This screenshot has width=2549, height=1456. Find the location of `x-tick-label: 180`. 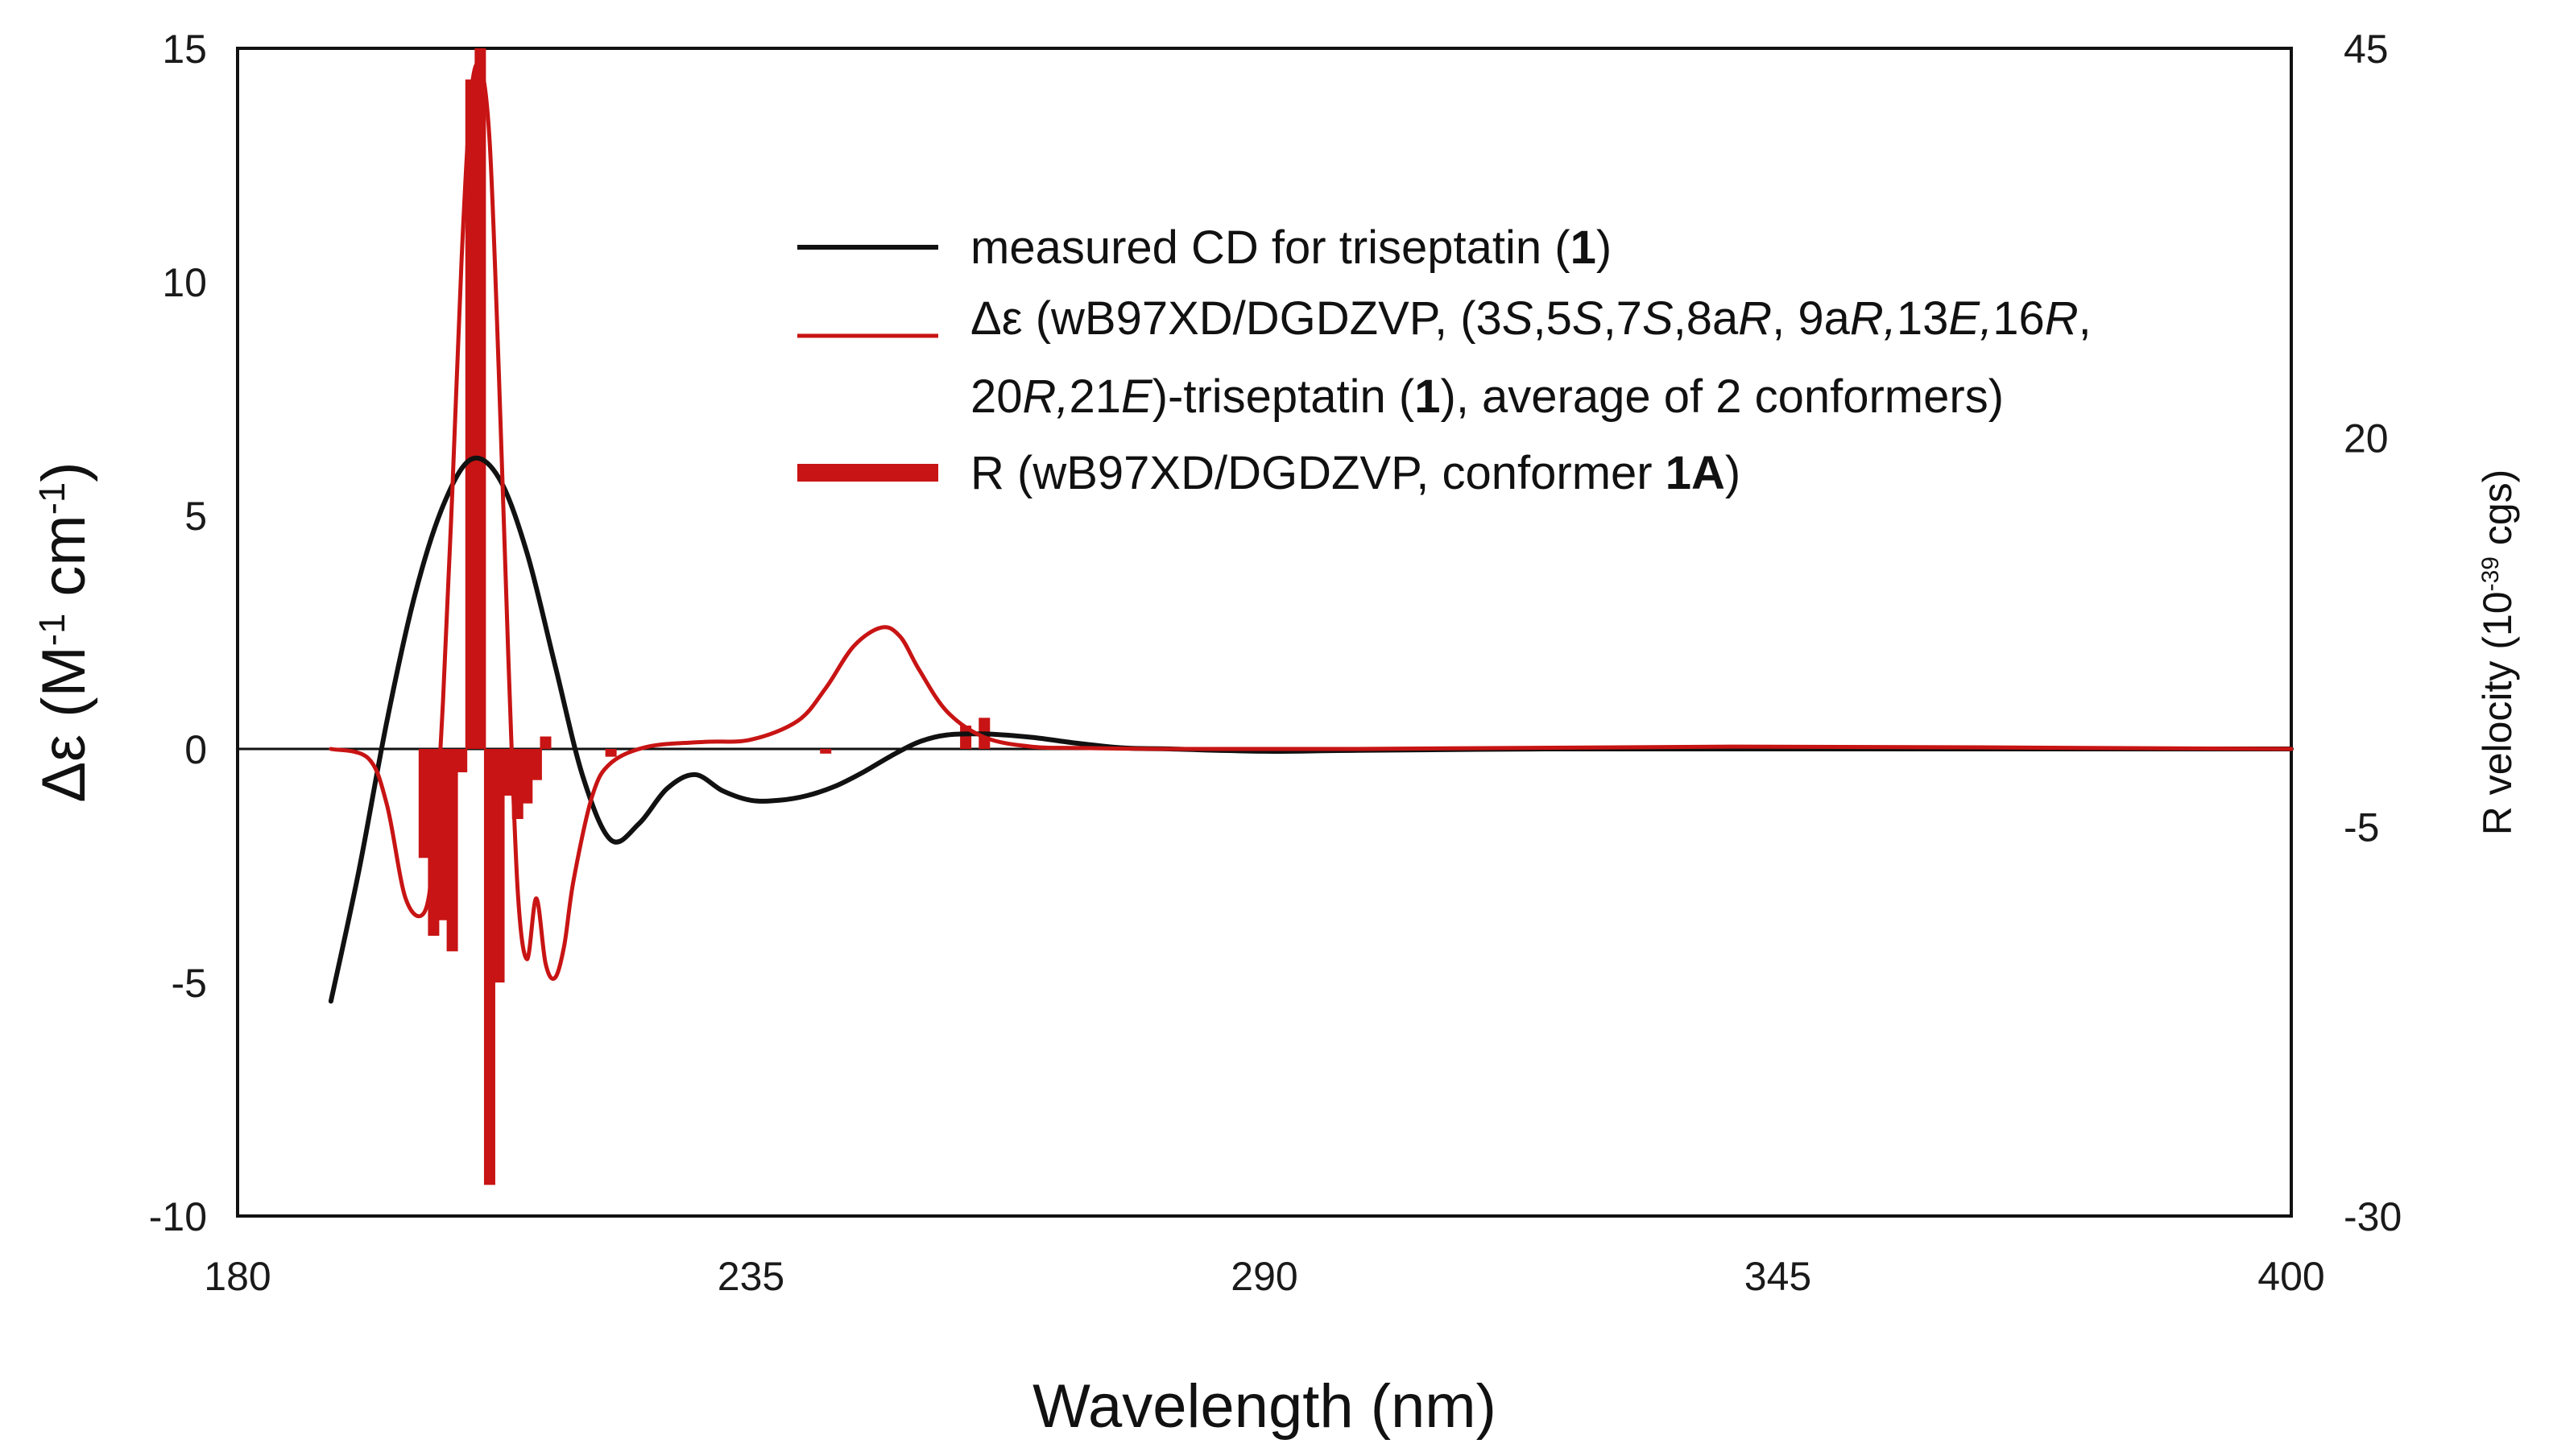

x-tick-label: 180 is located at coordinates (237, 1276).